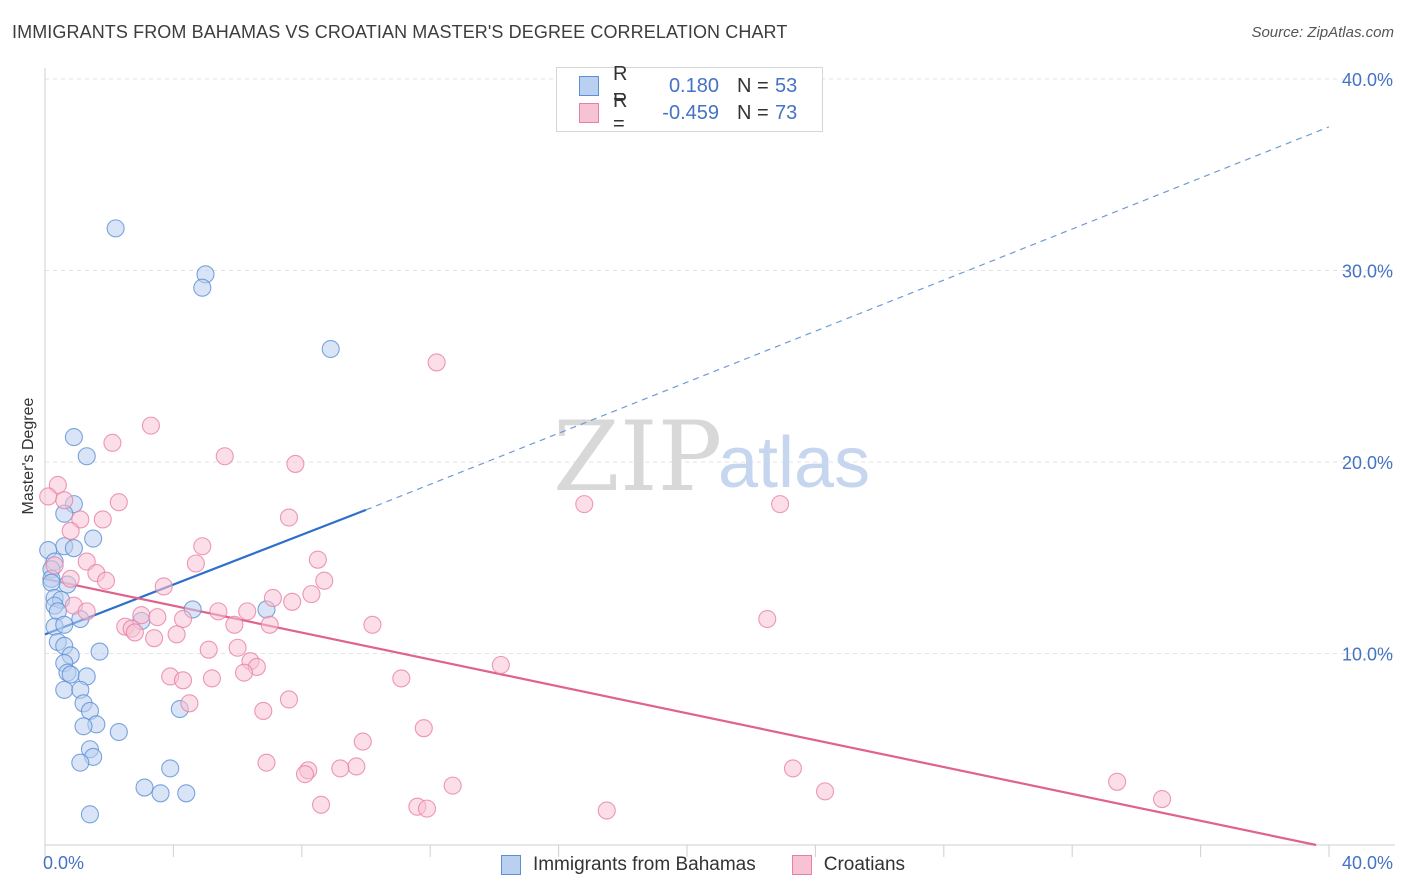  I want to click on legend-row-bahamas: R = 0.180 N = 53, so click(688, 85).